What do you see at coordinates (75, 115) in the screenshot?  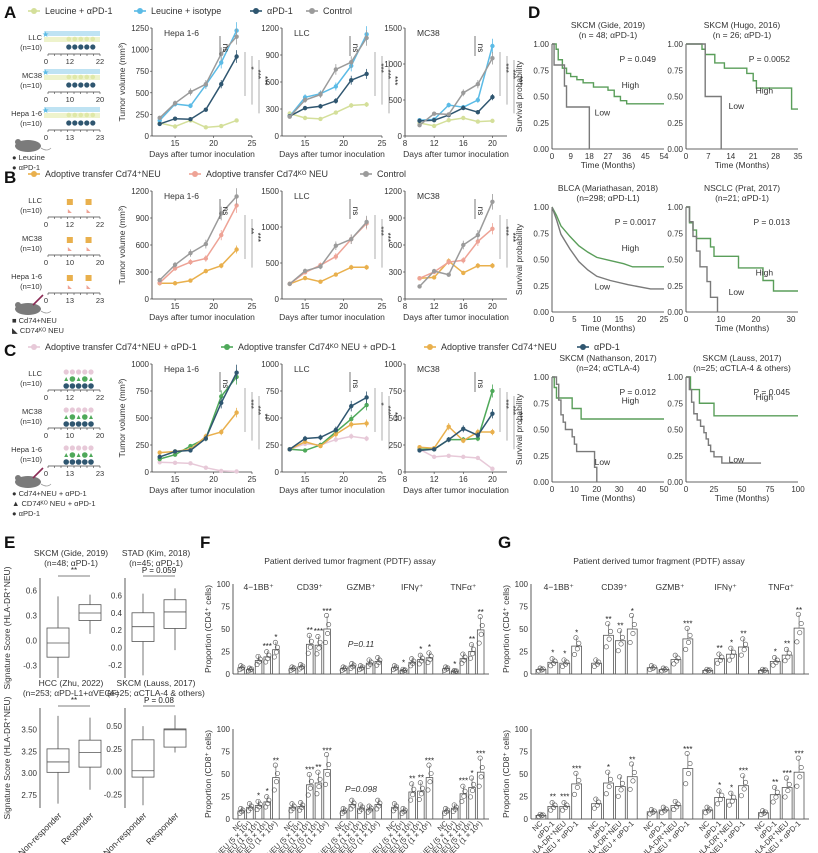 I see `leucine-dot` at bounding box center [75, 115].